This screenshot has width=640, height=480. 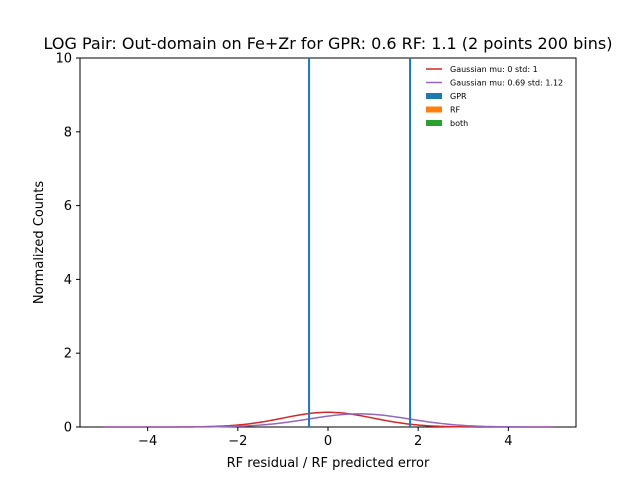 What do you see at coordinates (328, 463) in the screenshot?
I see `x-axis-label: RF residual / RF predicted error` at bounding box center [328, 463].